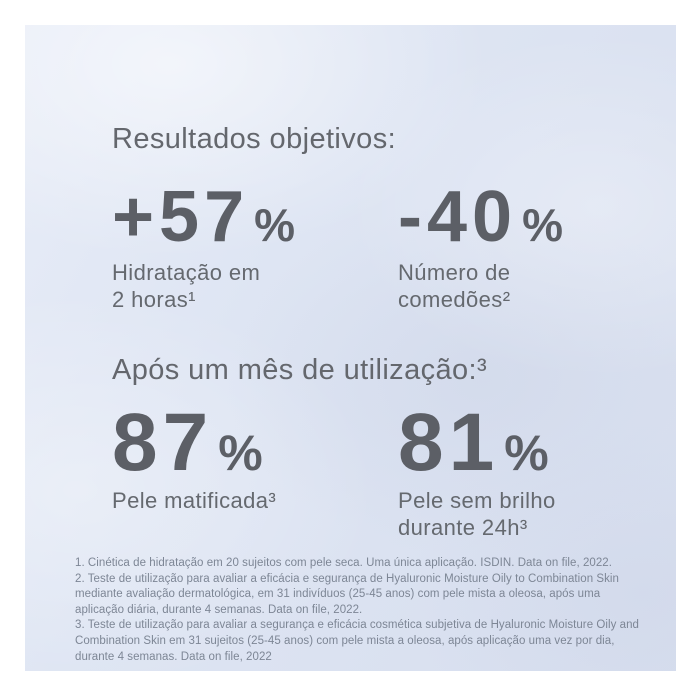 Image resolution: width=700 pixels, height=700 pixels. I want to click on stat-mattified-number: 87, so click(163, 442).